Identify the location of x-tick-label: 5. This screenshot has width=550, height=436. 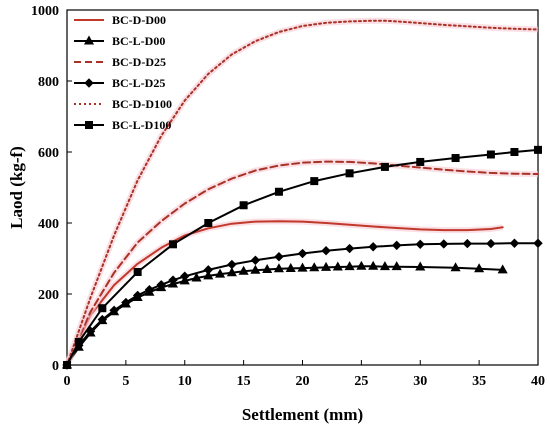
(125, 381).